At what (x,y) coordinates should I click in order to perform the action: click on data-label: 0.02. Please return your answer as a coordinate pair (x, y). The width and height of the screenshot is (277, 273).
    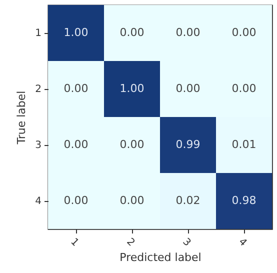
    Looking at the image, I should click on (188, 200).